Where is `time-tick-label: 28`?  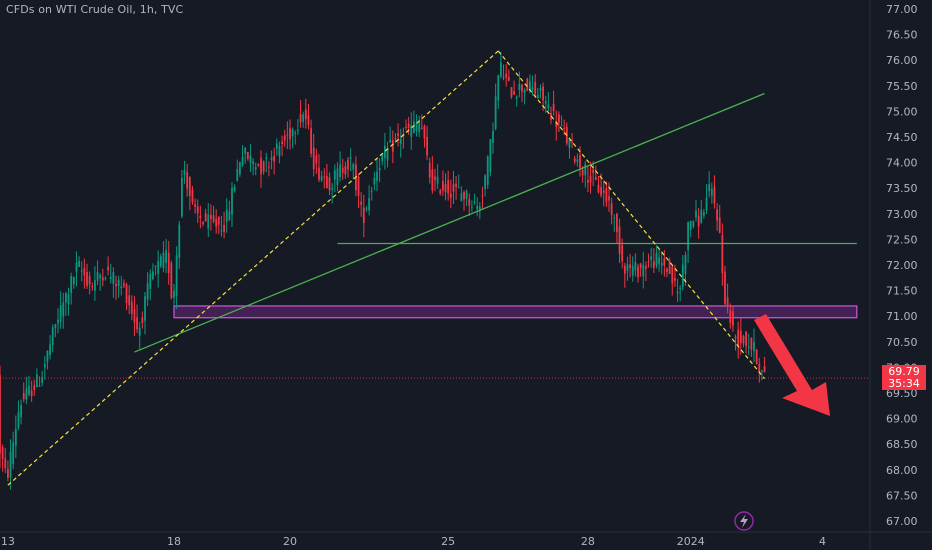 time-tick-label: 28 is located at coordinates (588, 541).